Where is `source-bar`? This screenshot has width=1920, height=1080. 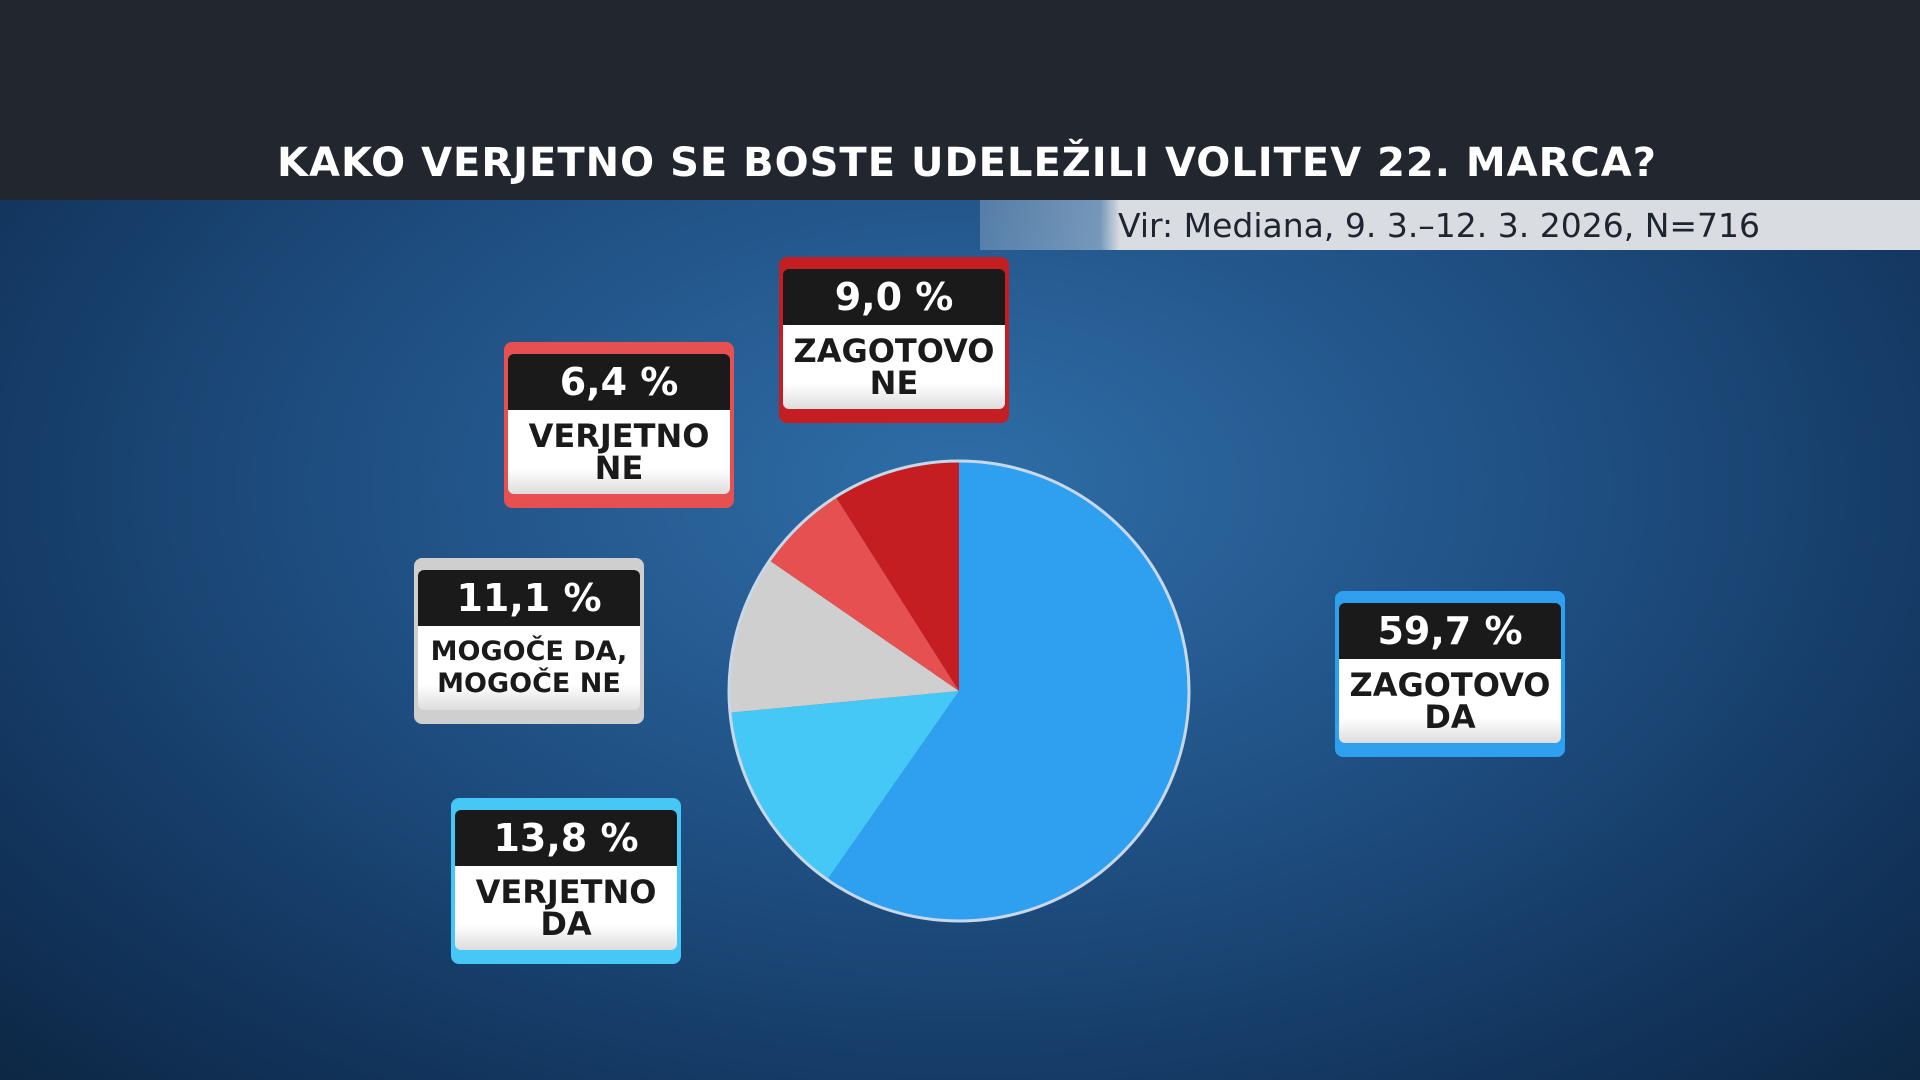 source-bar is located at coordinates (1450, 225).